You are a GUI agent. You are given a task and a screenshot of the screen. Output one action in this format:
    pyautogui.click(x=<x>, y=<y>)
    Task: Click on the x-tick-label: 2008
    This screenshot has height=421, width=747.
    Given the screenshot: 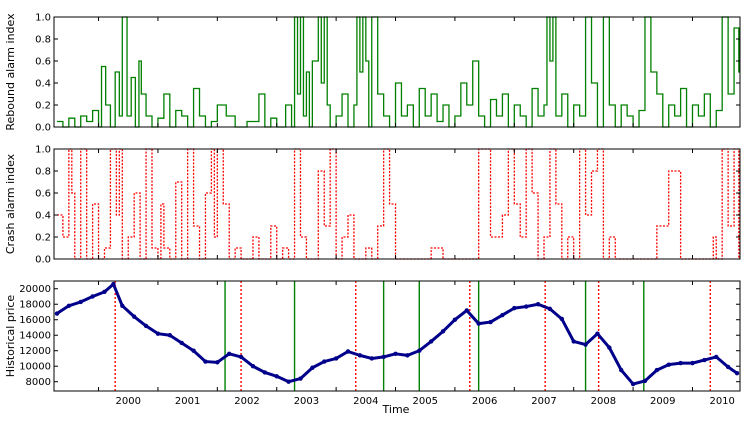 What is the action you would take?
    pyautogui.click(x=603, y=401)
    